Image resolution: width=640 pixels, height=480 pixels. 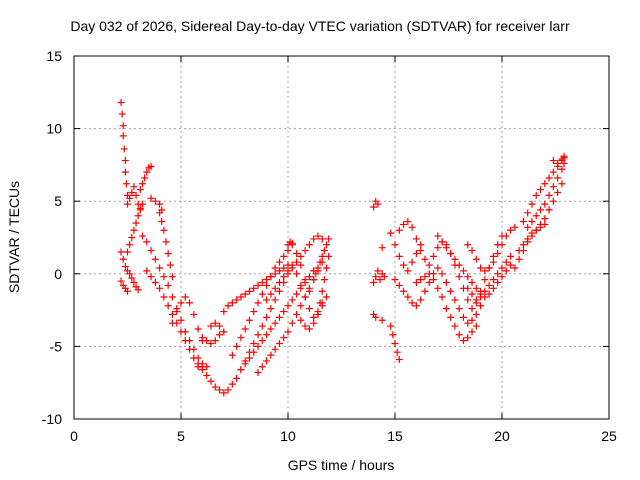 What do you see at coordinates (395, 436) in the screenshot?
I see `x-tick-label: 15` at bounding box center [395, 436].